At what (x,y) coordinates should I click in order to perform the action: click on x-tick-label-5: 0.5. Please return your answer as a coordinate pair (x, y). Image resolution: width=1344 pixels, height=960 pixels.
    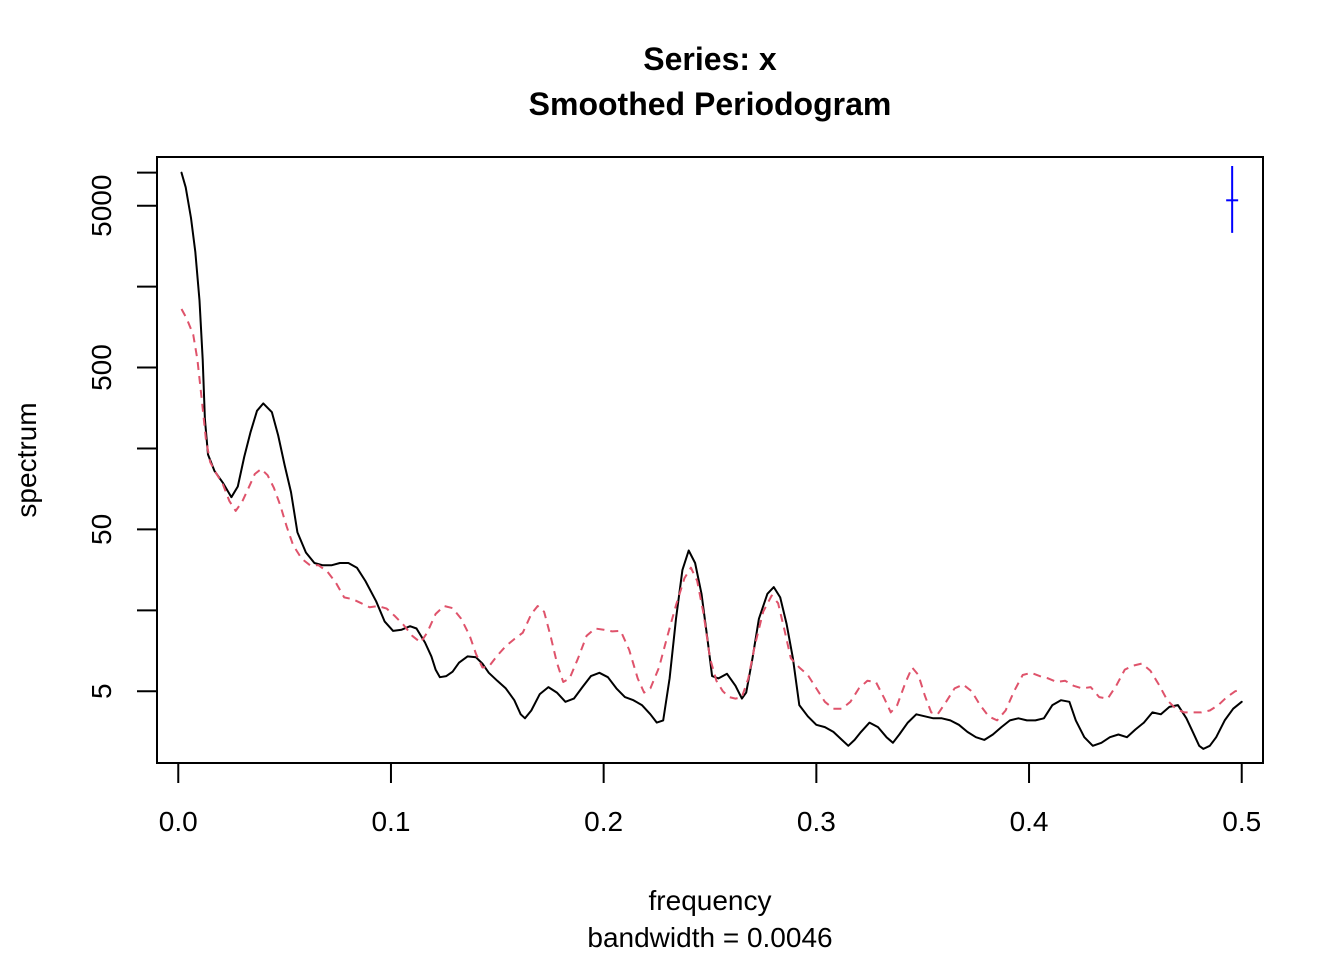
    Looking at the image, I should click on (1241, 821).